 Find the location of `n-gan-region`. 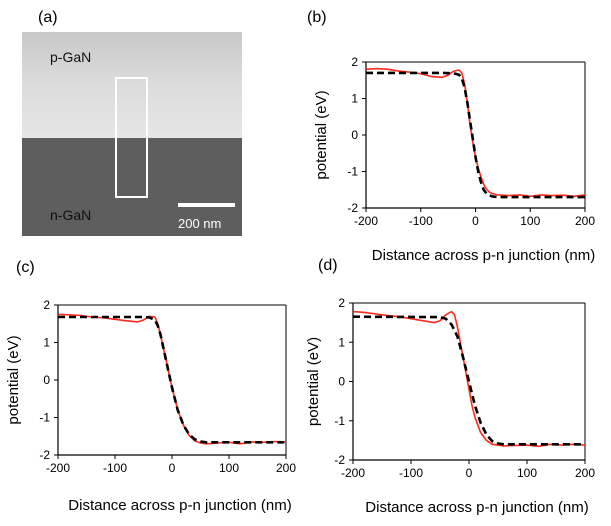

n-gan-region is located at coordinates (132, 187).